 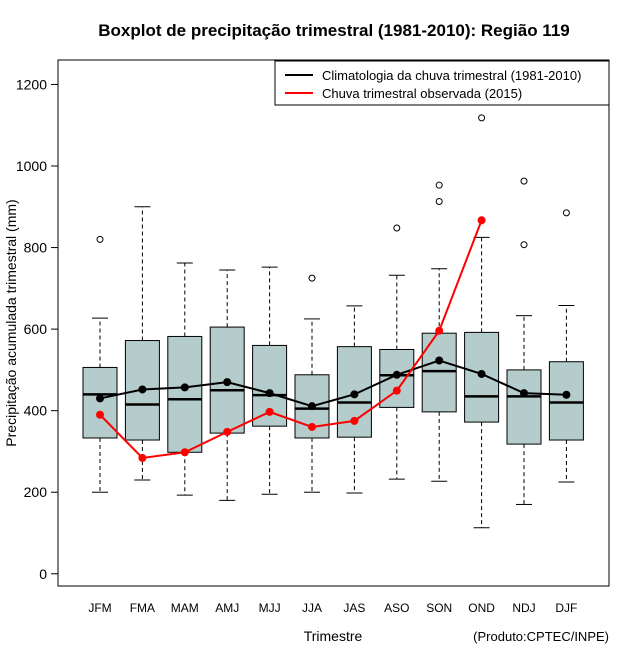 I want to click on y-tick-label: 400, so click(x=36, y=411).